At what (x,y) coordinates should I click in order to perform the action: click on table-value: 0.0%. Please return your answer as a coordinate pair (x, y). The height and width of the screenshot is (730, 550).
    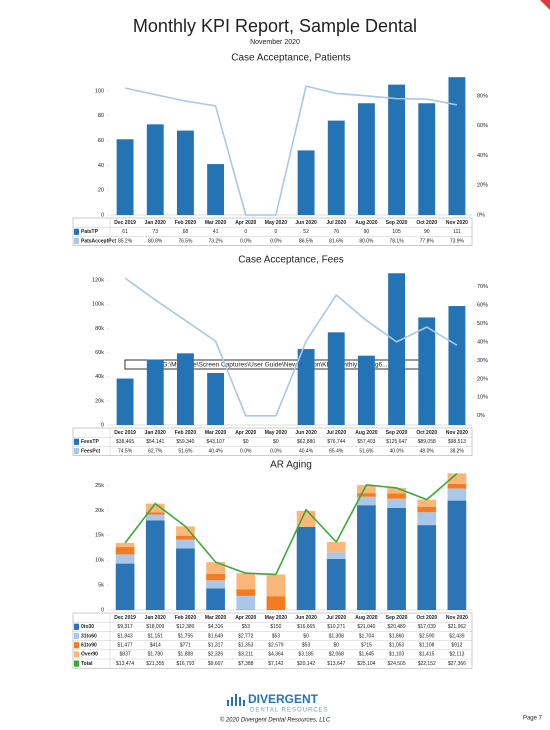
    Looking at the image, I should click on (246, 241).